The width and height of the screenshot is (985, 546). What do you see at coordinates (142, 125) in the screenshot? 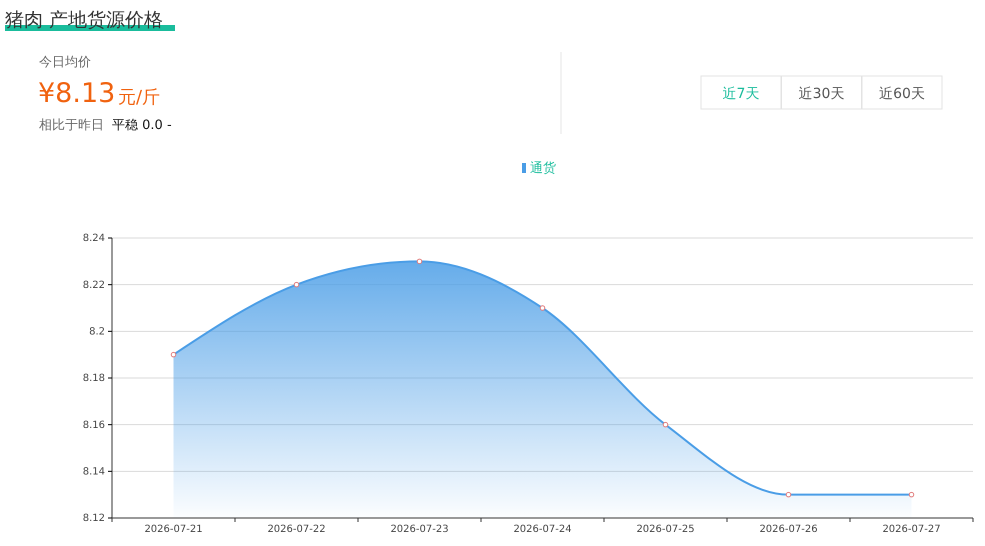
I see `text: 平稳 0.0 -` at bounding box center [142, 125].